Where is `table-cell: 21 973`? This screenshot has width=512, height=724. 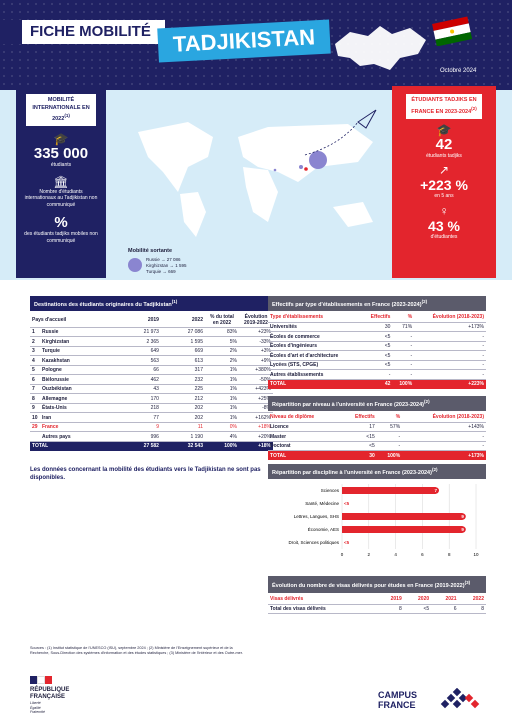 table-cell: 21 973 is located at coordinates (138, 332).